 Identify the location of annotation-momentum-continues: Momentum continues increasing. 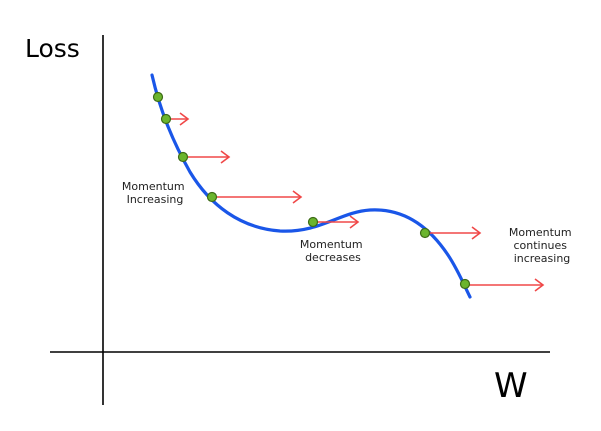
(542, 245).